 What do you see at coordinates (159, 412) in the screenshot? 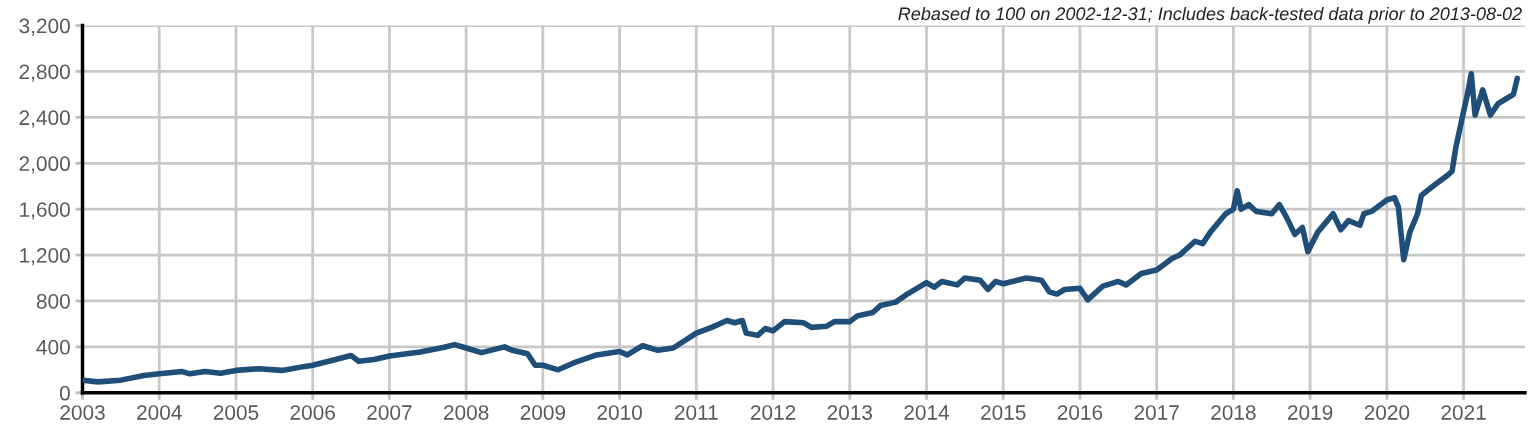
I see `x-tick-label: 2004` at bounding box center [159, 412].